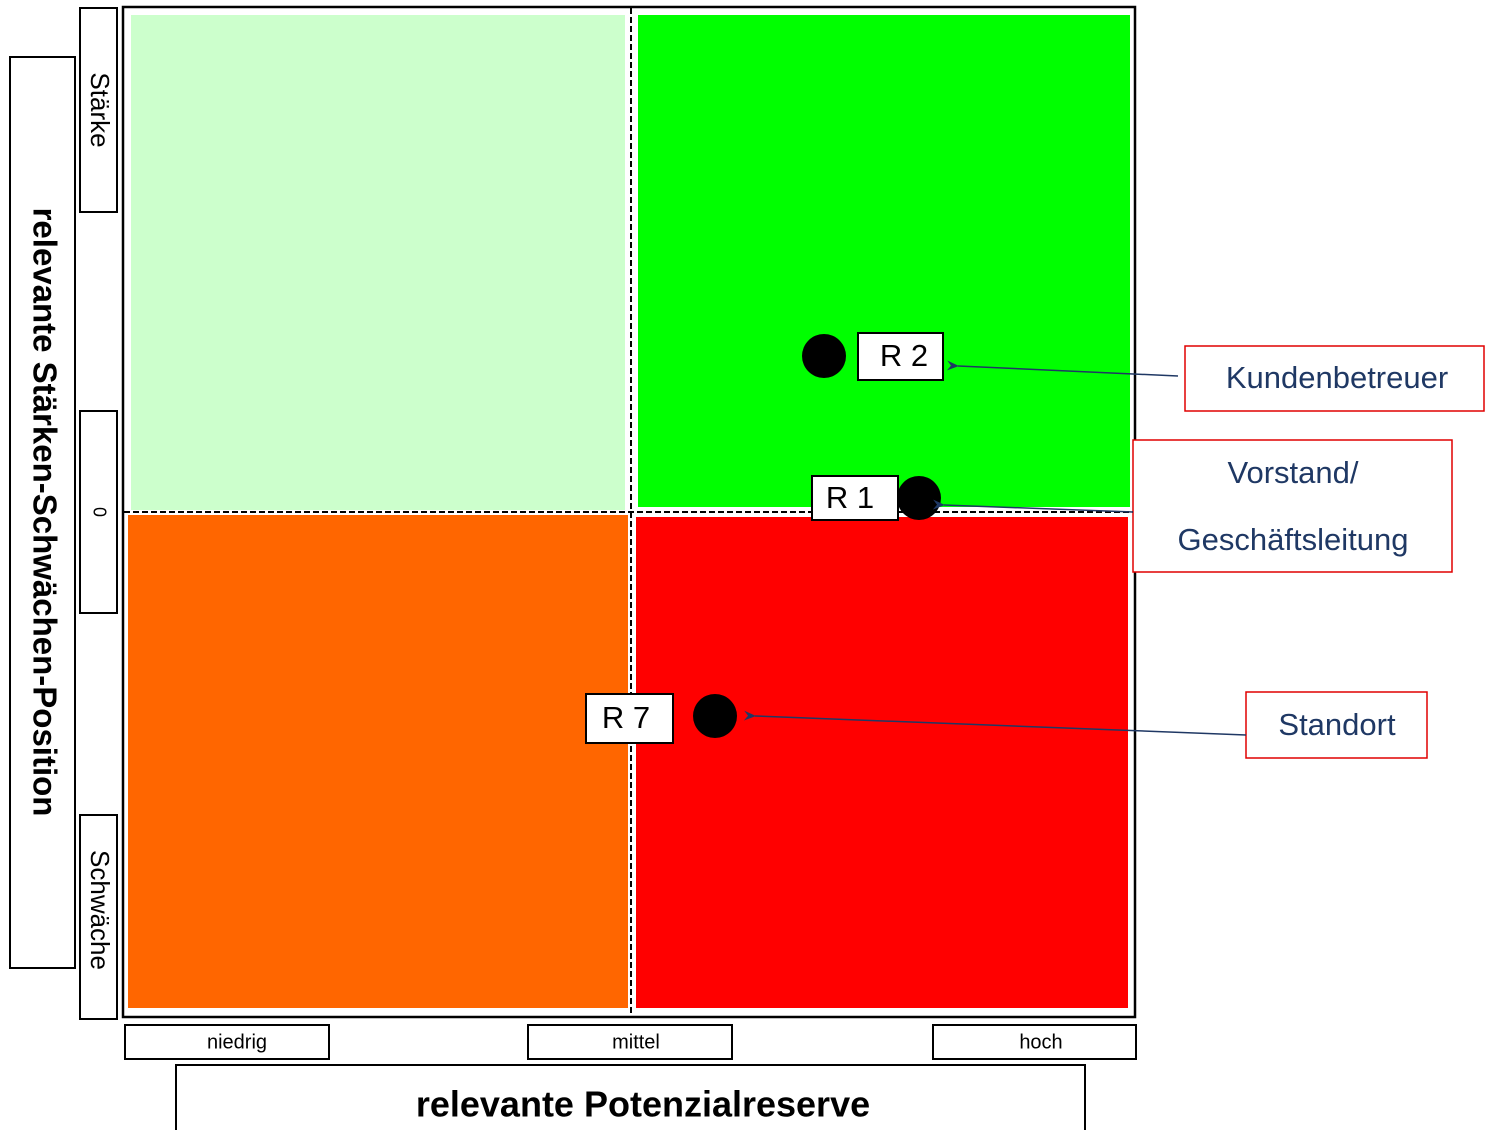 This screenshot has width=1485, height=1130. Describe the element at coordinates (1337, 377) in the screenshot. I see `callout-text: Kundenbetreuer` at that location.